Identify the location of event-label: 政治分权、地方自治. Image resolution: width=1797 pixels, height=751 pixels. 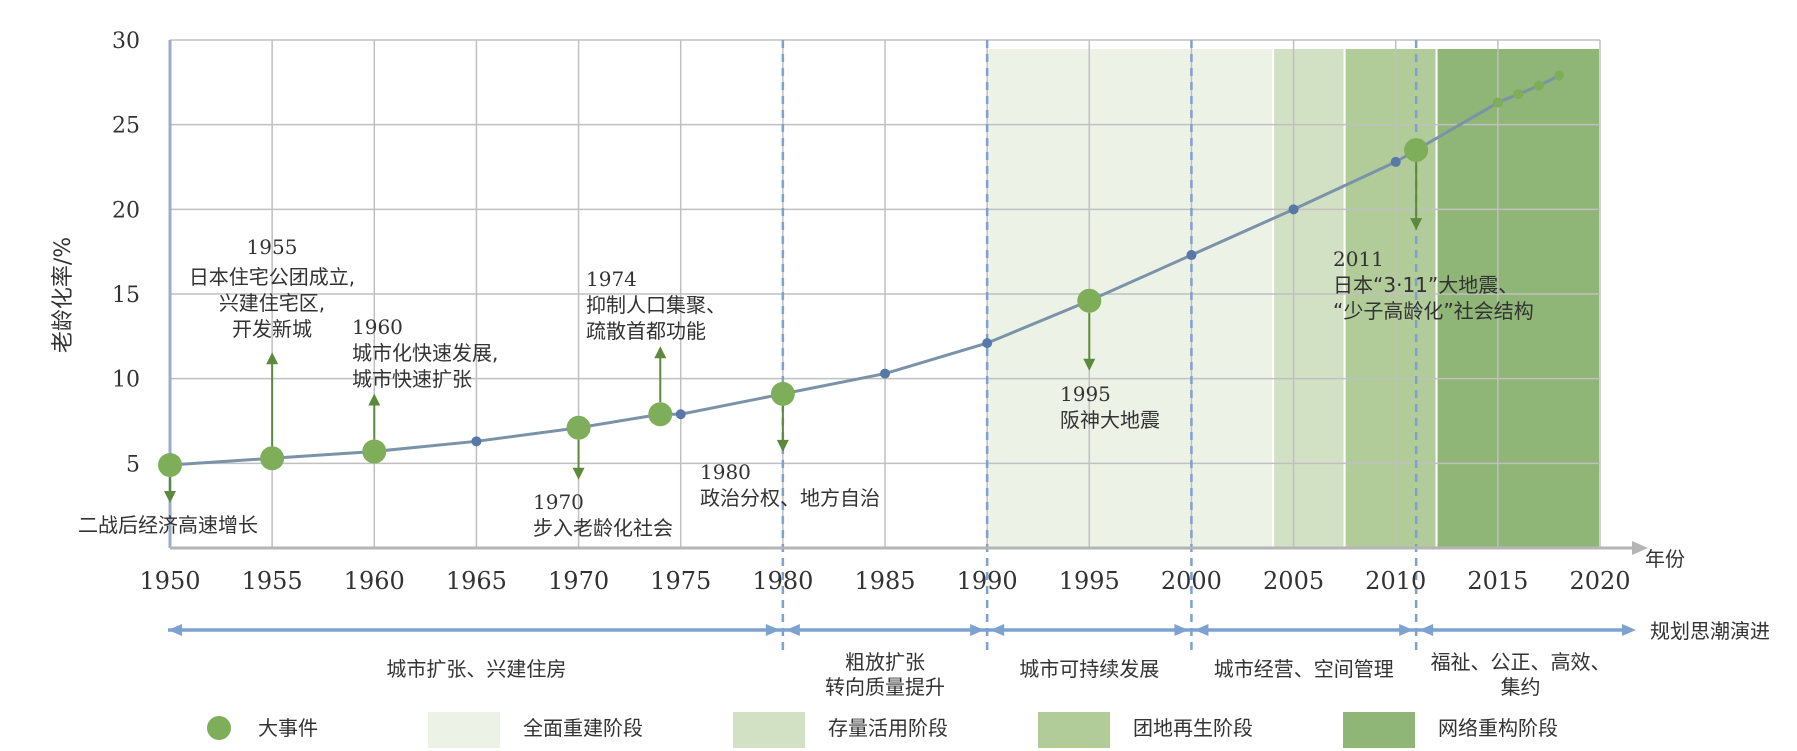
(790, 498).